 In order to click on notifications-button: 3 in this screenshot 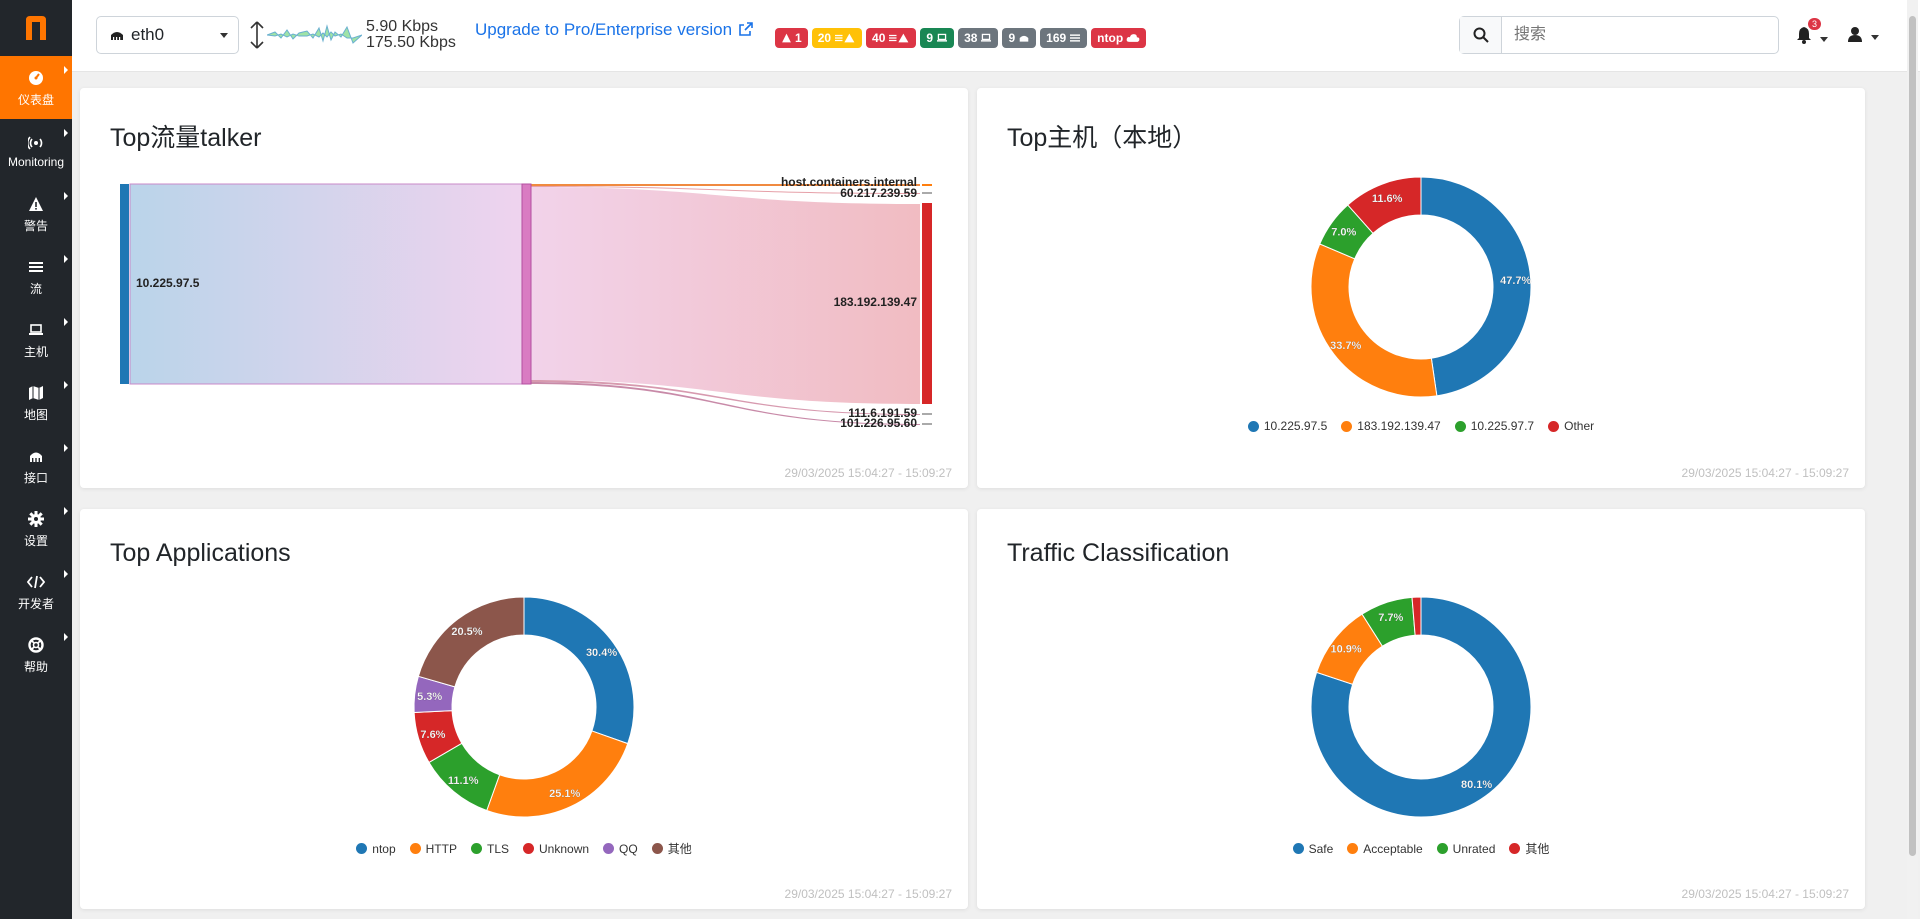, I will do `click(1812, 33)`.